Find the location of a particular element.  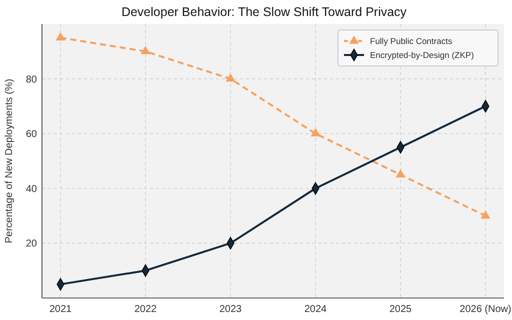

y-axis-title: Percentage of New Deployments (%) is located at coordinates (9, 161).